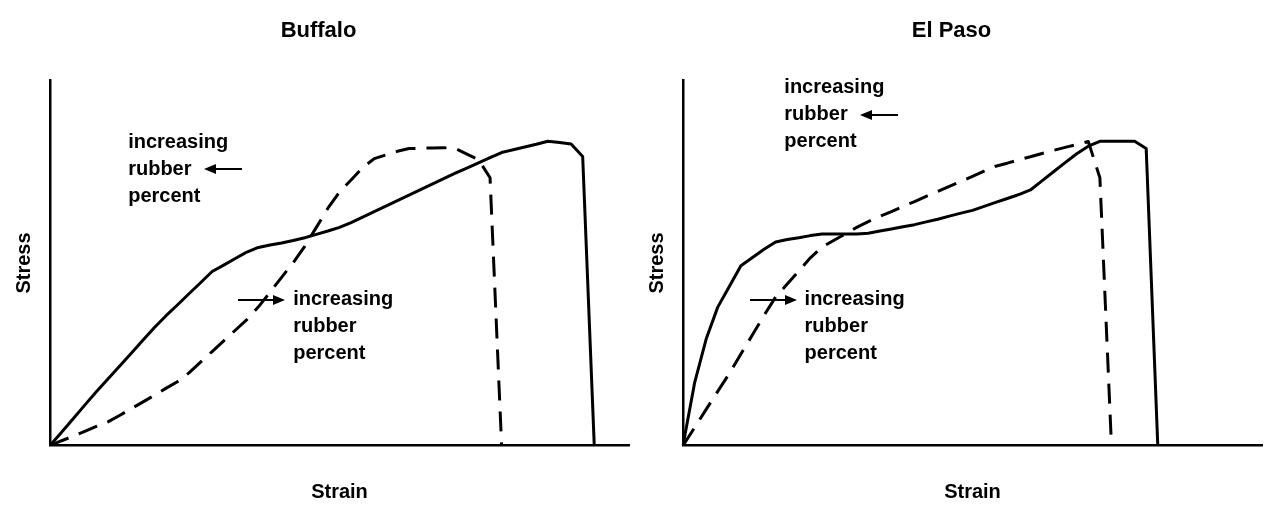  I want to click on chart-title: El Paso, so click(951, 30).